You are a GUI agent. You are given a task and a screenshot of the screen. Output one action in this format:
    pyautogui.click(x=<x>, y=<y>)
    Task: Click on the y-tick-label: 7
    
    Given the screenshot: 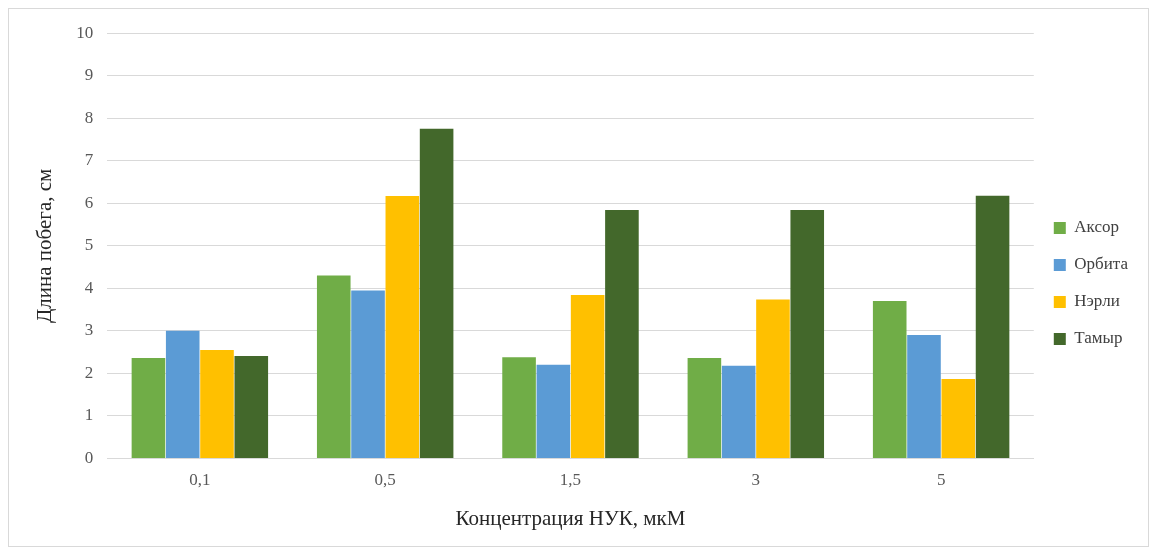 What is the action you would take?
    pyautogui.click(x=89, y=160)
    